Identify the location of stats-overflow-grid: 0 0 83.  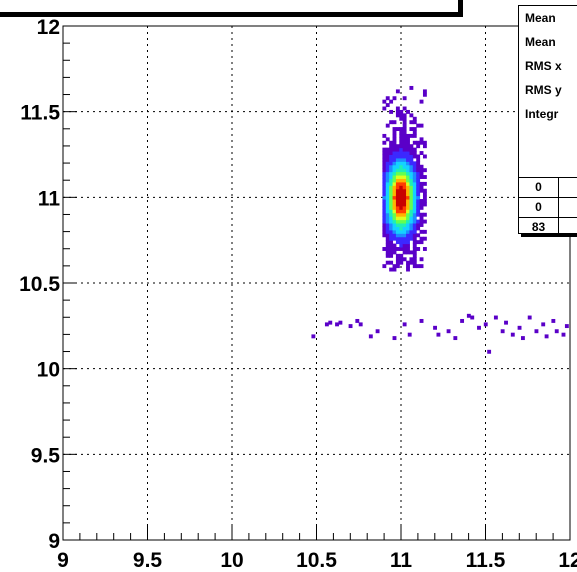
(548, 205).